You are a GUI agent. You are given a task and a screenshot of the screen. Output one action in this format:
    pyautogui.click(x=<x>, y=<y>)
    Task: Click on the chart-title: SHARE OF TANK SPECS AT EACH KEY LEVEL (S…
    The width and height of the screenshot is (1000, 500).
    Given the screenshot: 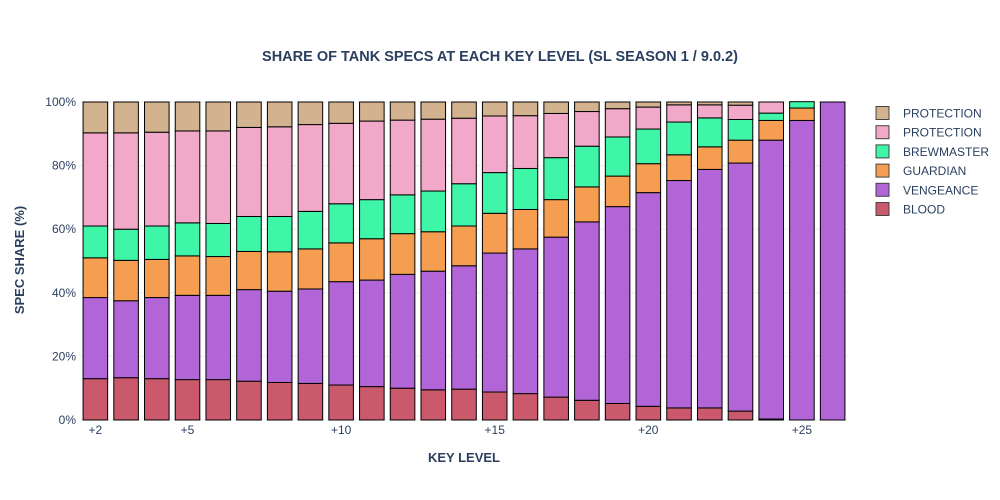 What is the action you would take?
    pyautogui.click(x=500, y=57)
    